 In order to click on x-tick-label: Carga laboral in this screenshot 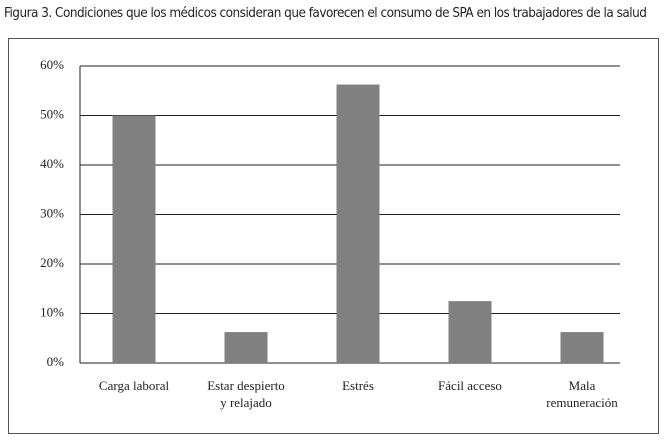, I will do `click(134, 385)`.